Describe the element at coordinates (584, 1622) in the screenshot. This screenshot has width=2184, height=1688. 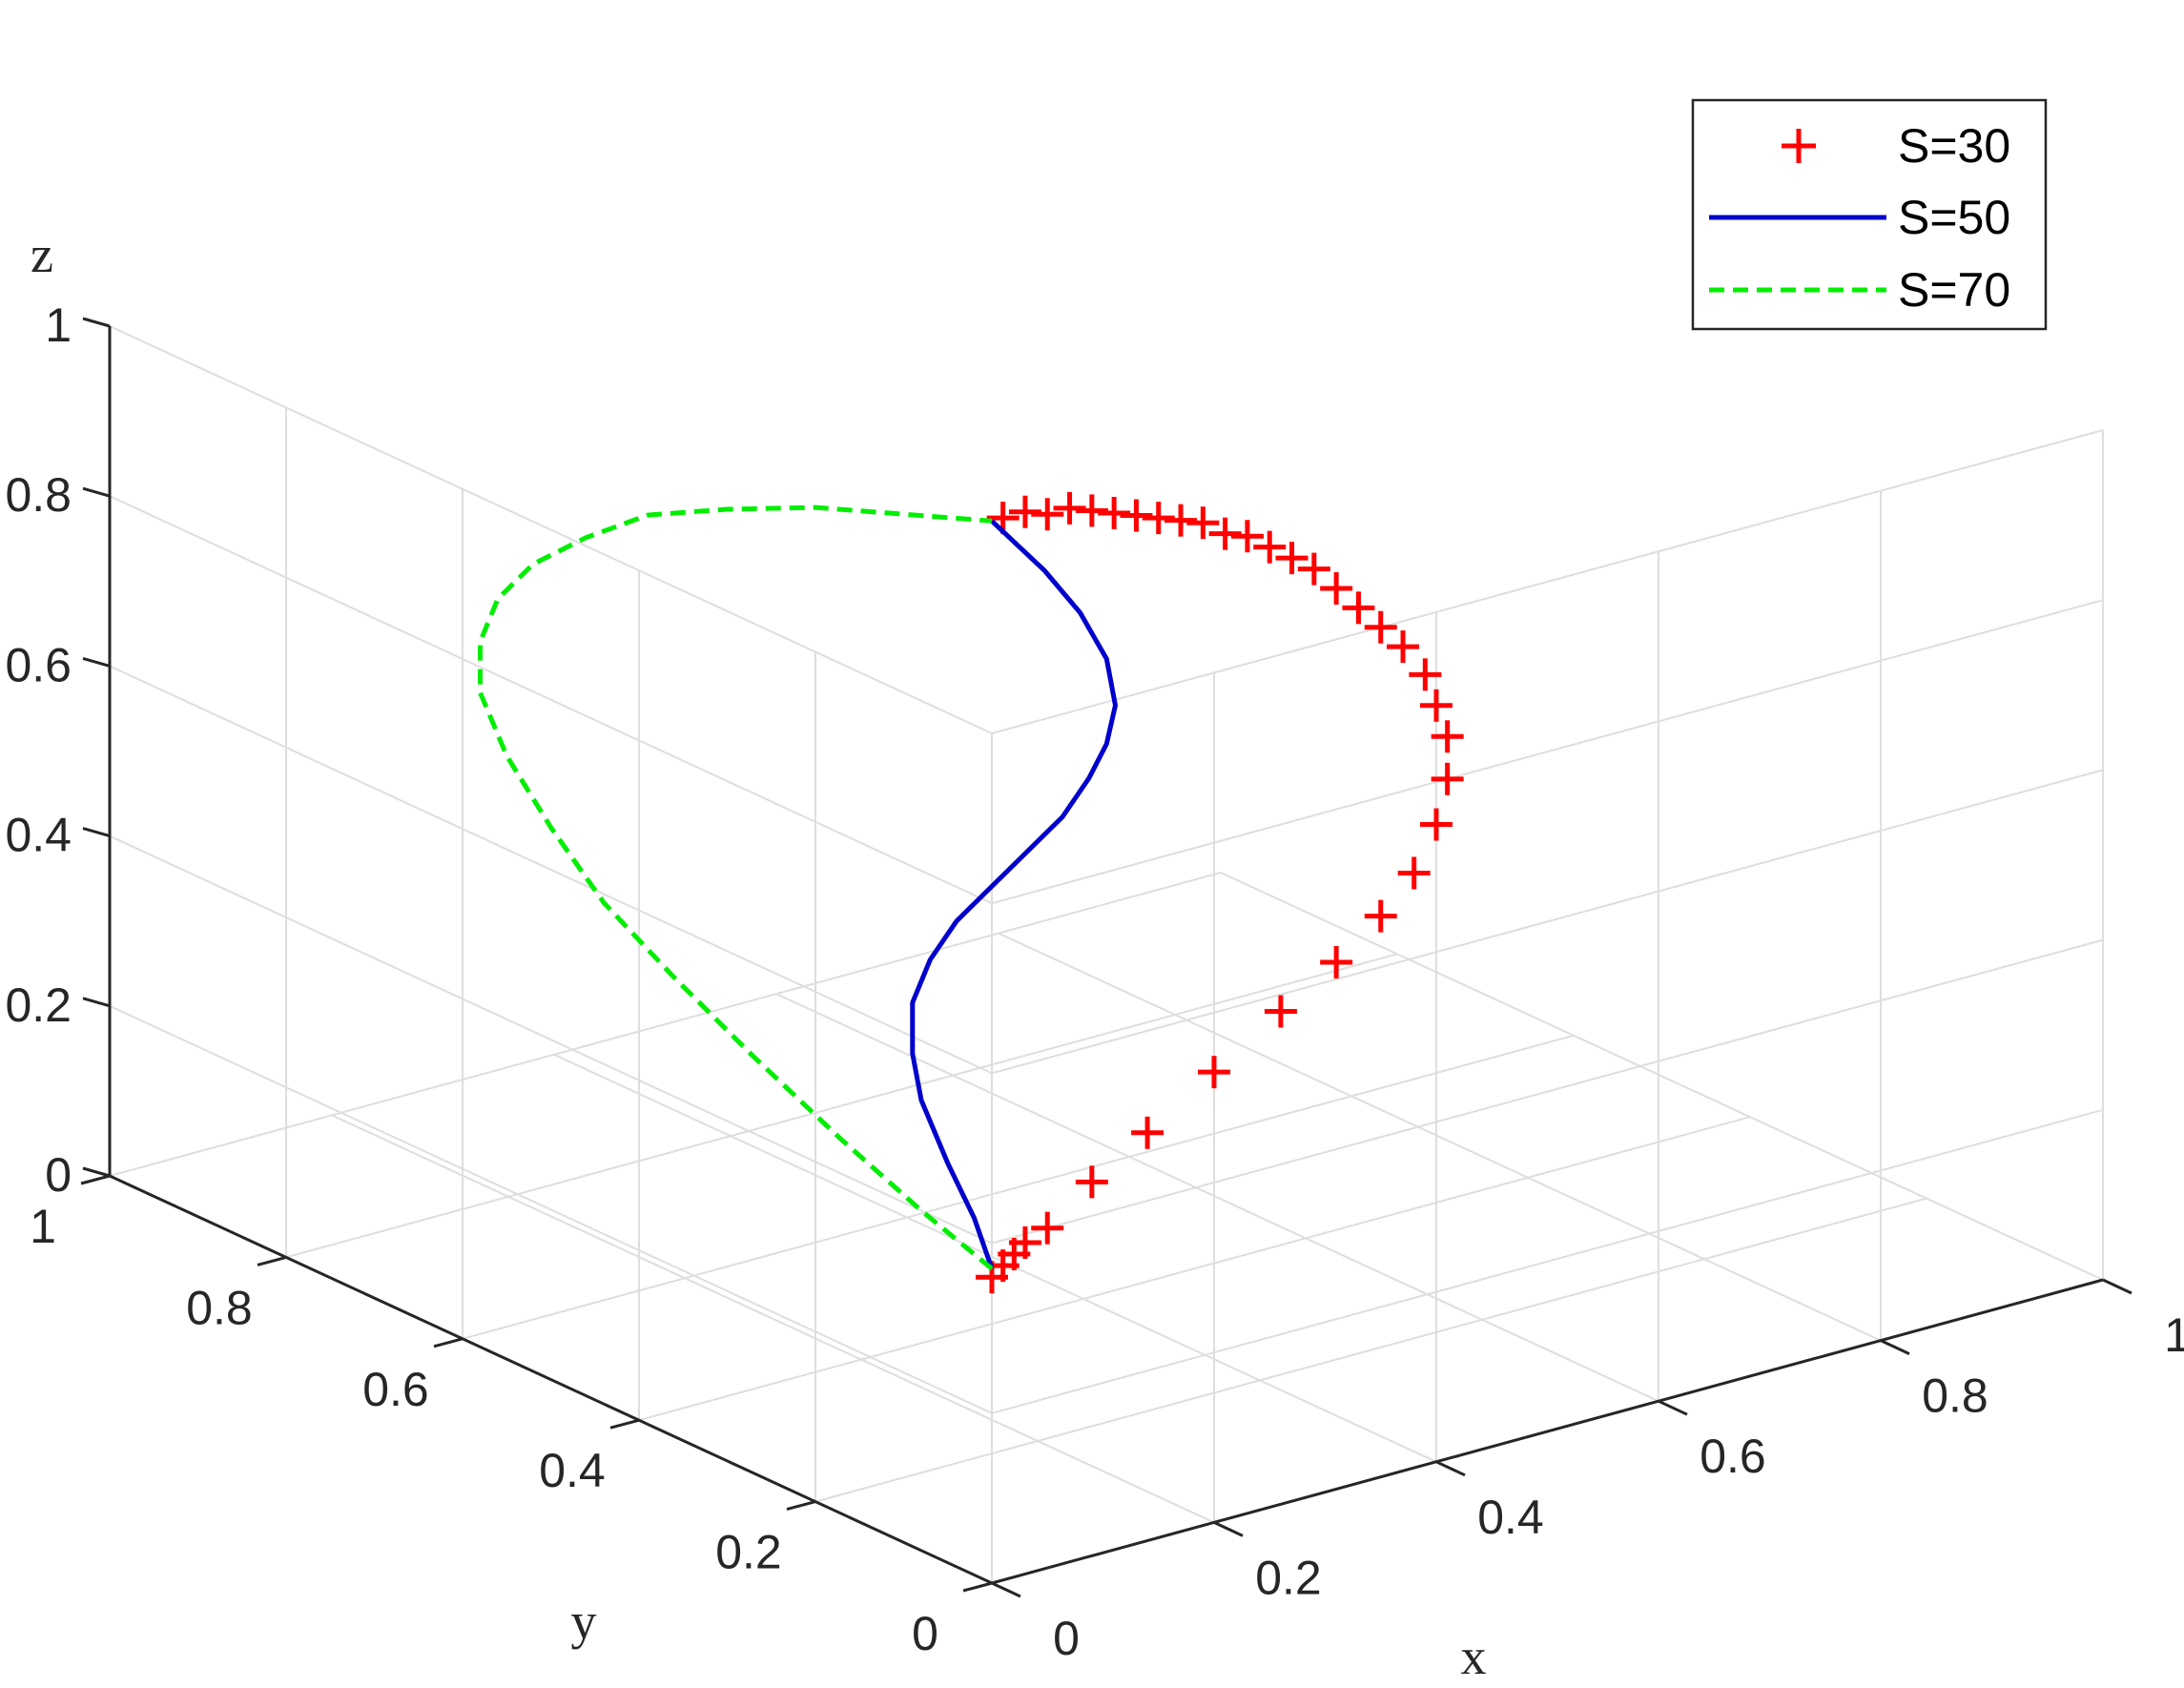
I see `y-axis-label: y` at that location.